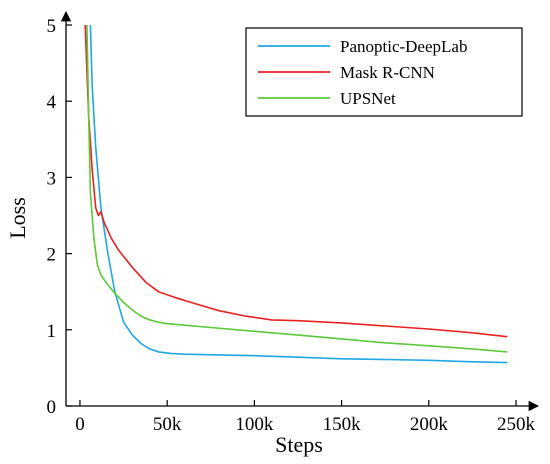  What do you see at coordinates (80, 424) in the screenshot?
I see `x-tick-label: 0` at bounding box center [80, 424].